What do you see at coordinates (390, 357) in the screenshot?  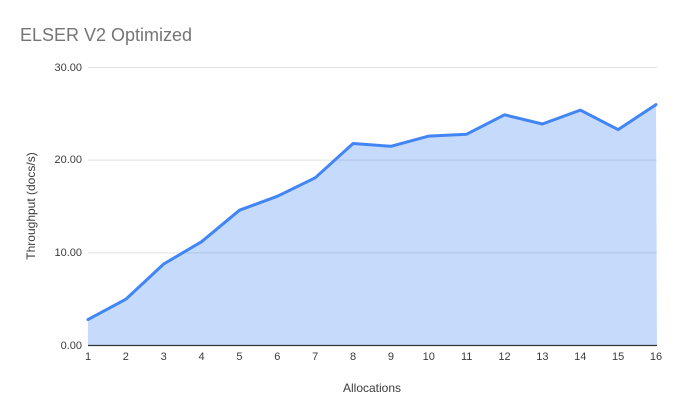 I see `x-tick-label: 9` at bounding box center [390, 357].